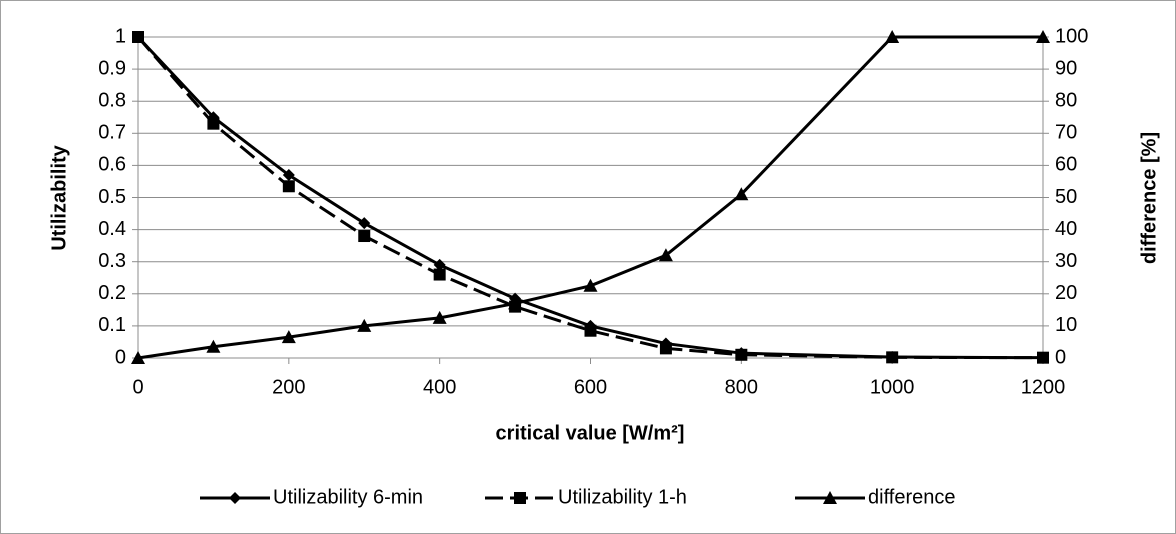  Describe the element at coordinates (112, 100) in the screenshot. I see `y-tick-label: 0.8` at that location.